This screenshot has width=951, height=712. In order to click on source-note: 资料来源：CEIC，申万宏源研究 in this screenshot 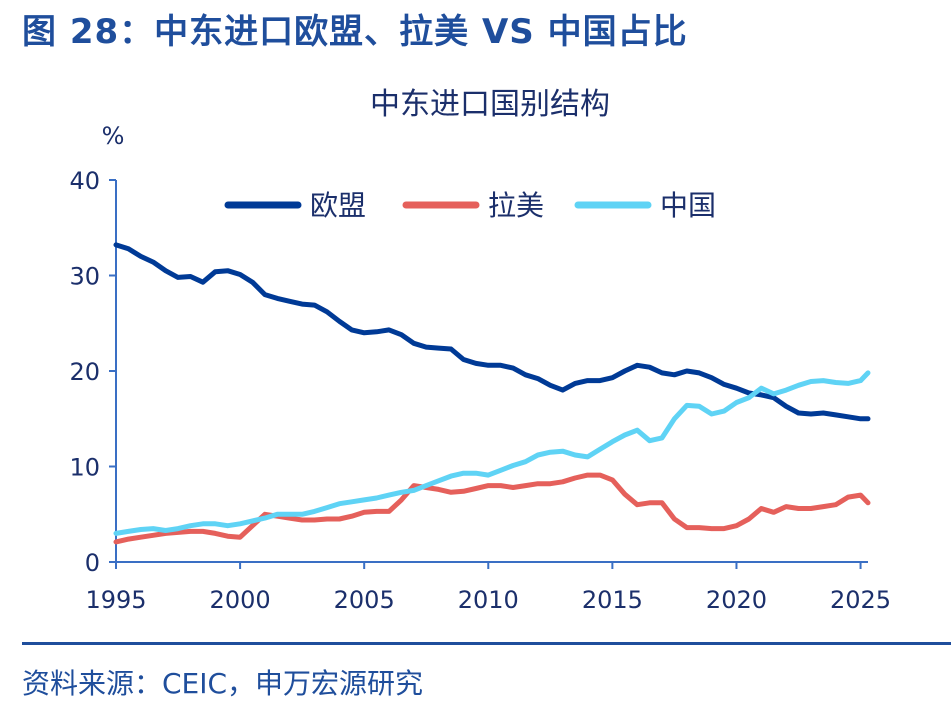, I will do `click(223, 683)`.